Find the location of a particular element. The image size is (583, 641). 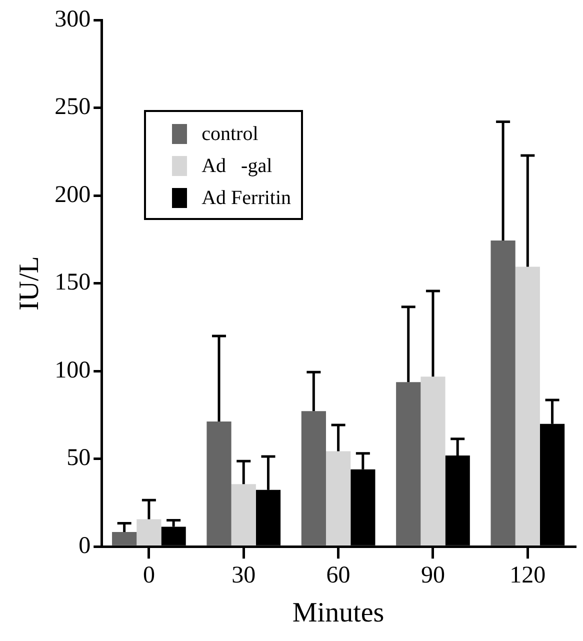

legend-label: Ad -gal is located at coordinates (237, 166).